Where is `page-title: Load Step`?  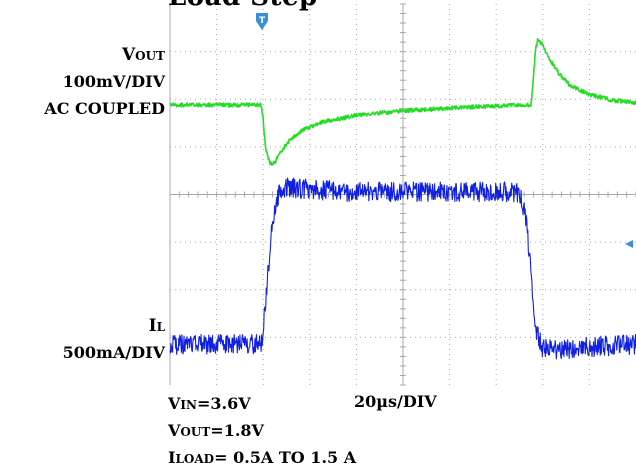
page-title: Load Step is located at coordinates (243, 6).